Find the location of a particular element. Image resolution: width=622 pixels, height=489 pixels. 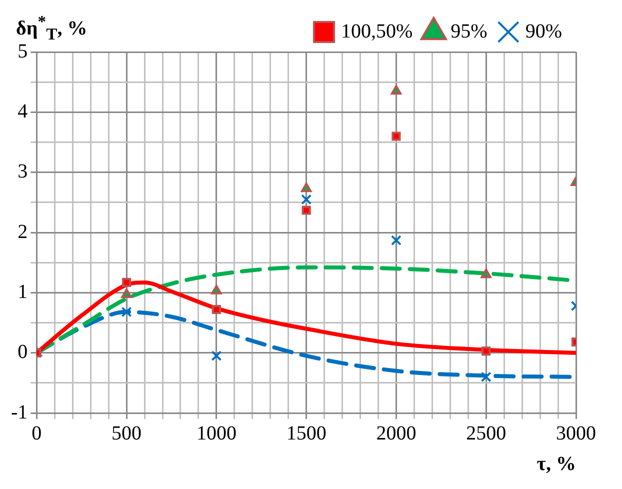

x-tick-label: 0 is located at coordinates (37, 433).